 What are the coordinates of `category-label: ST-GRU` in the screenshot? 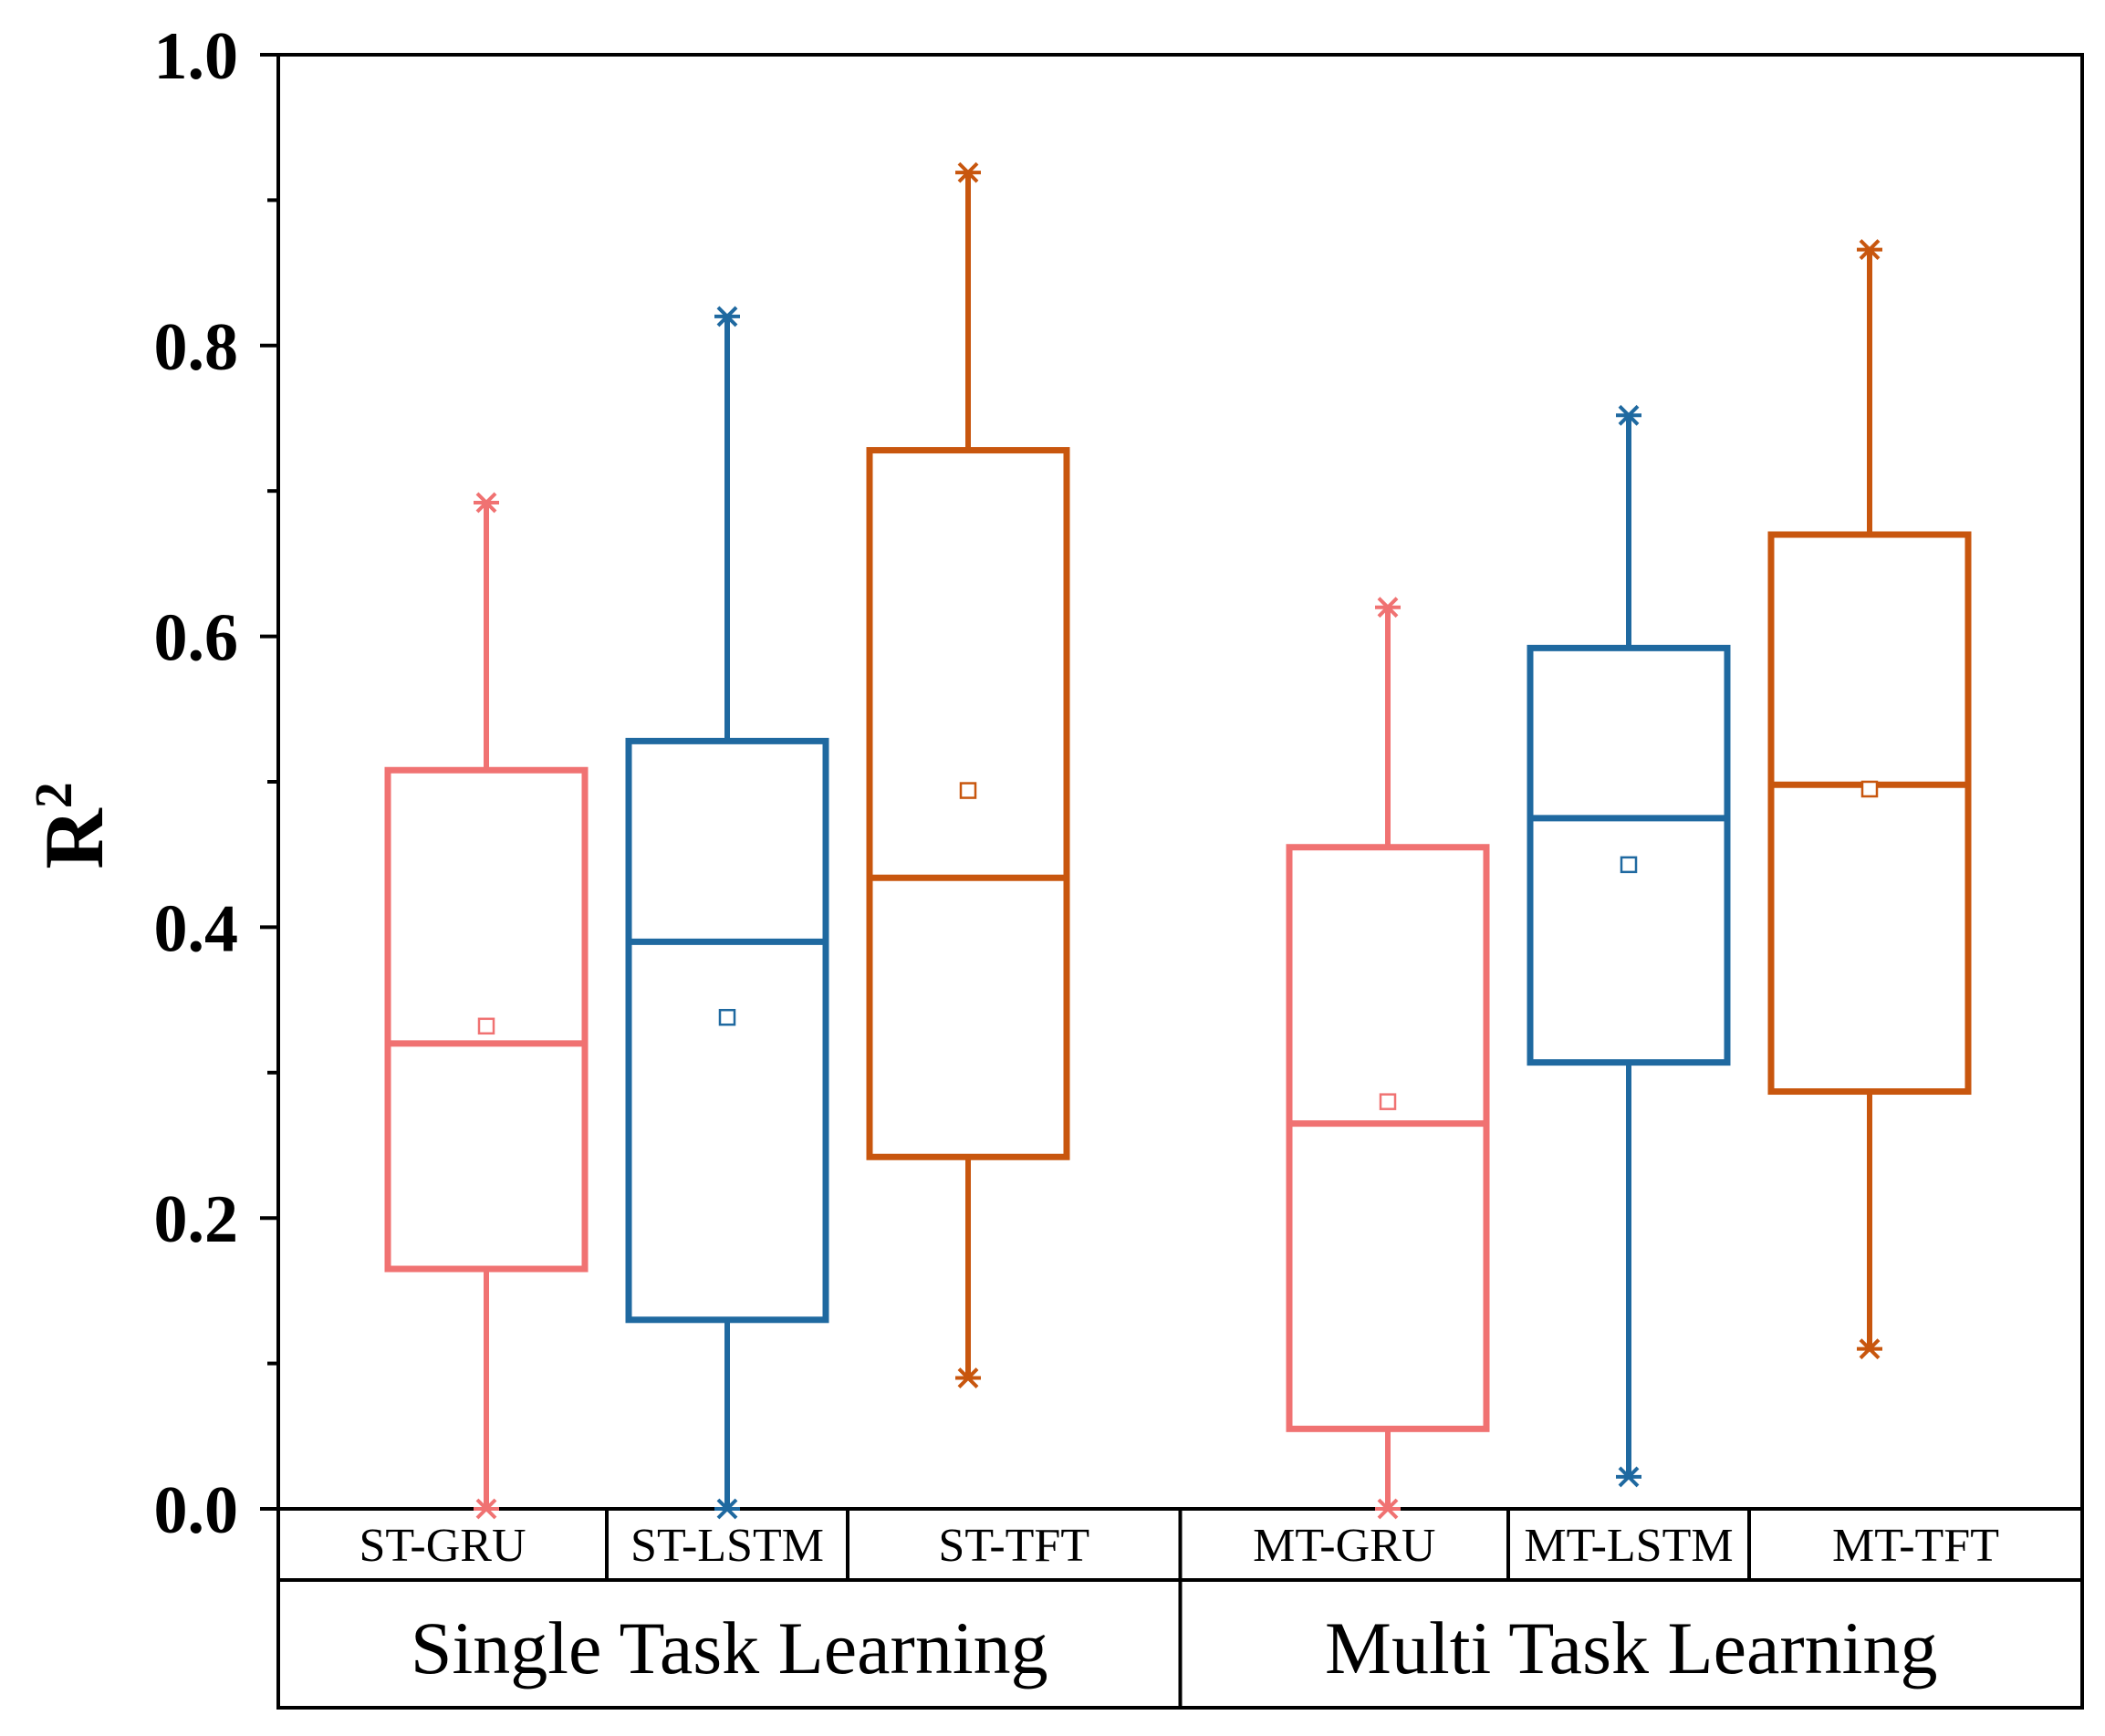 It's located at (442, 1546).